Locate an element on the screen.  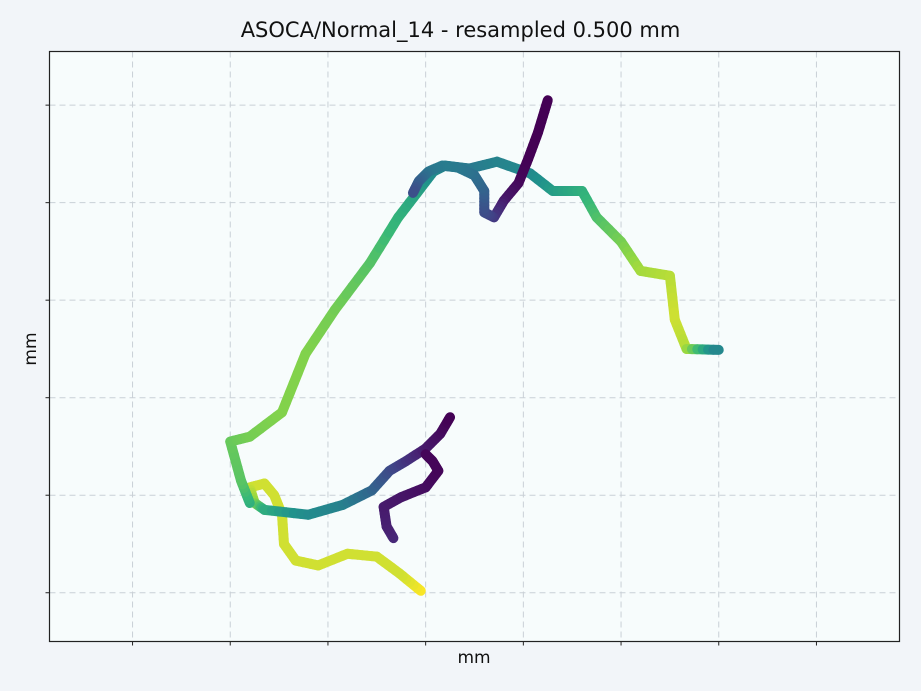
y-axis-label: mm is located at coordinates (31, 349).